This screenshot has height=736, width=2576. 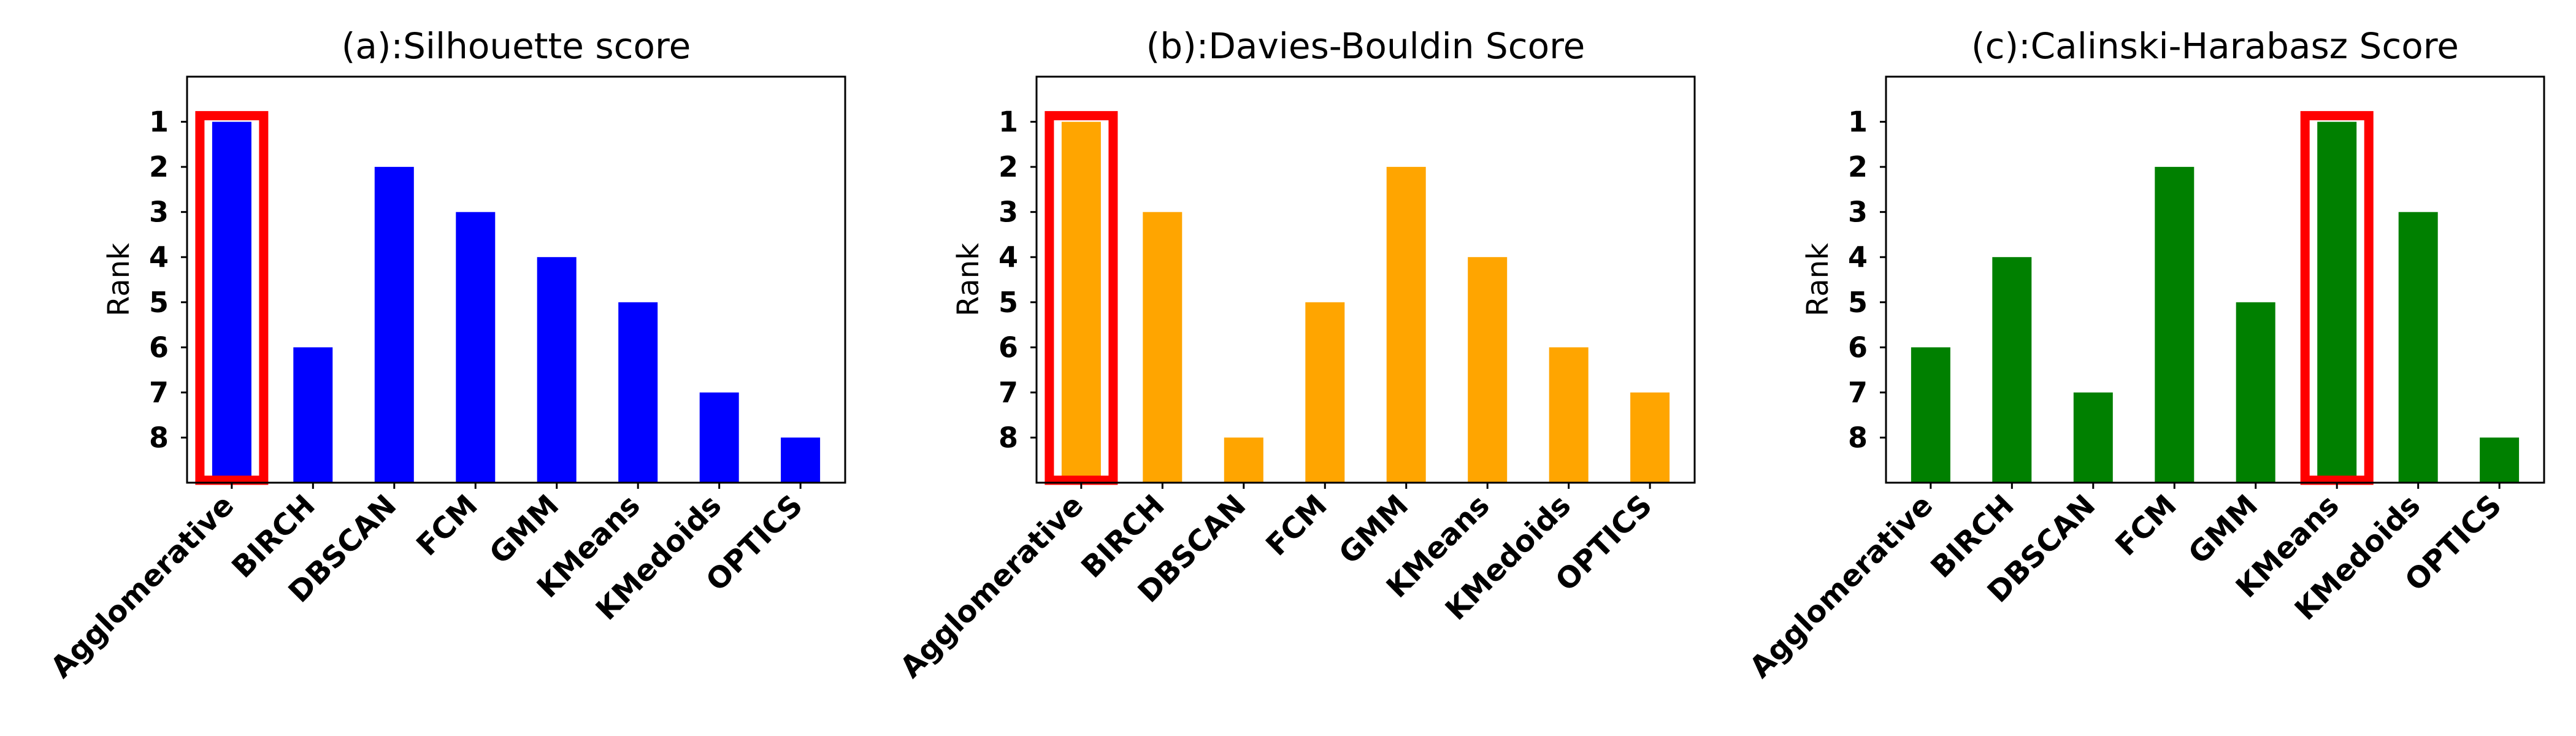 What do you see at coordinates (2215, 46) in the screenshot?
I see `chart-title: (c):Calinski-Harabasz Score` at bounding box center [2215, 46].